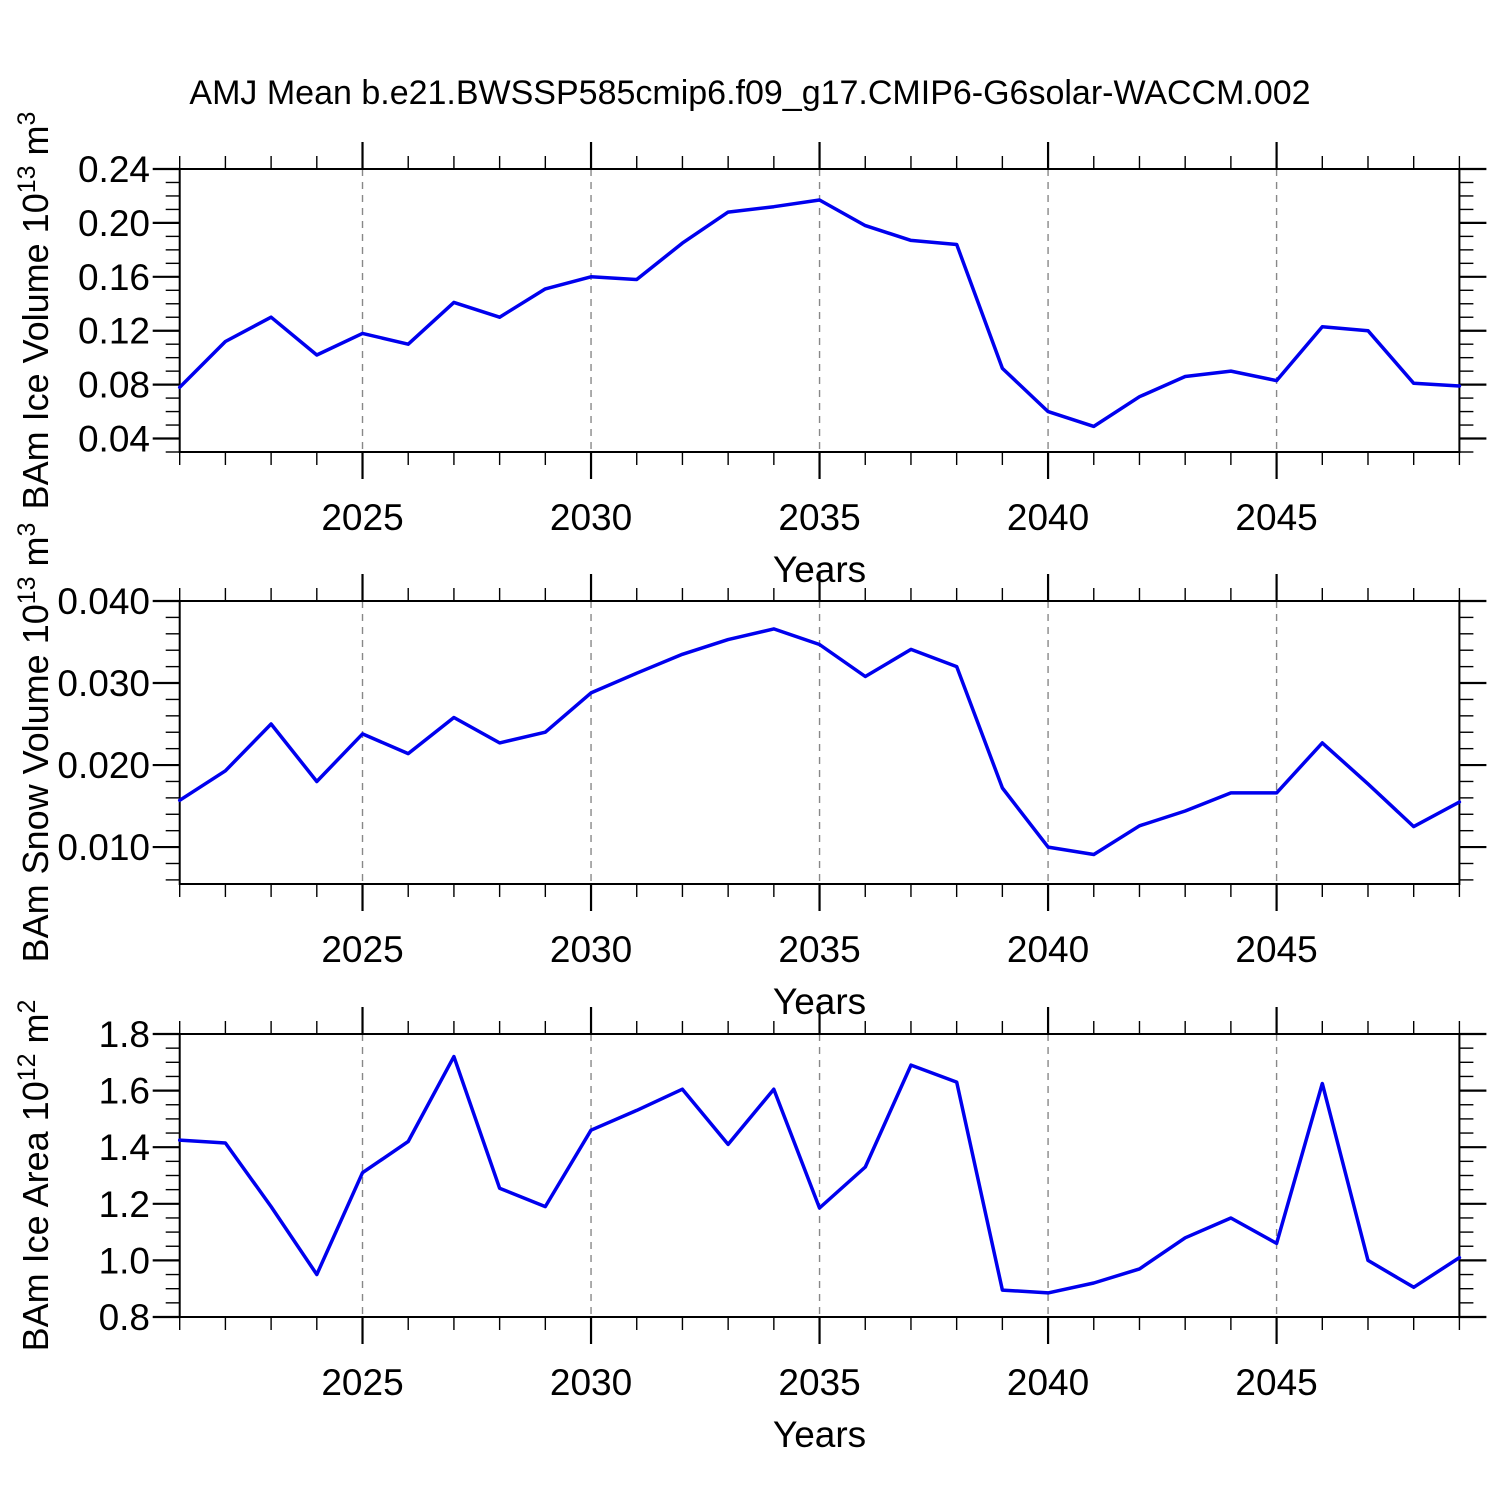  What do you see at coordinates (114, 438) in the screenshot?
I see `y-tick-label: 0.04` at bounding box center [114, 438].